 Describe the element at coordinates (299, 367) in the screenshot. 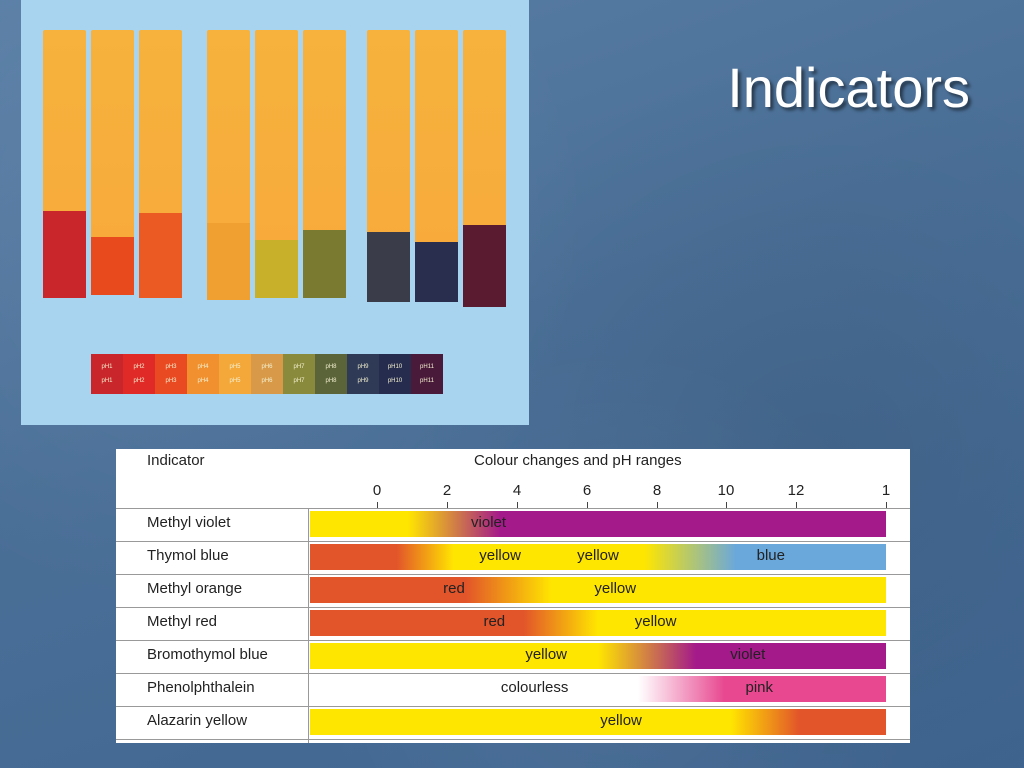

I see `ph-scale-label: pH7` at that location.